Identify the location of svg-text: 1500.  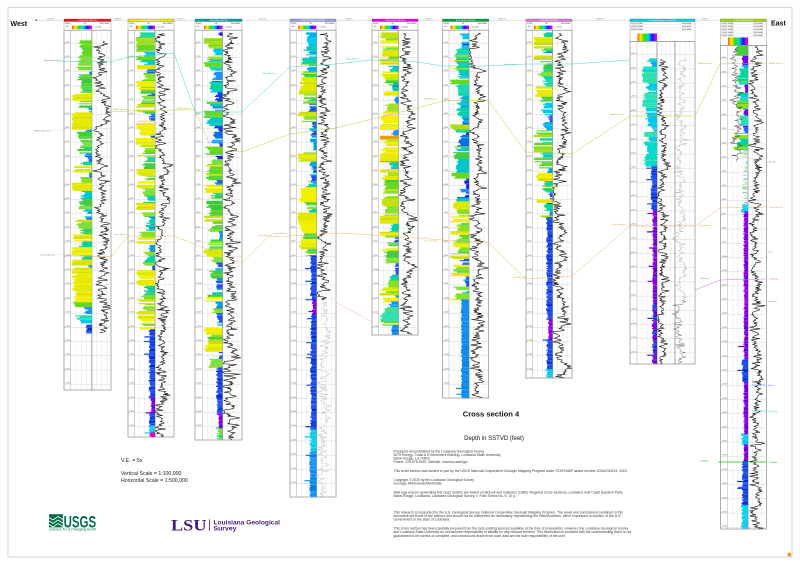
(633, 68).